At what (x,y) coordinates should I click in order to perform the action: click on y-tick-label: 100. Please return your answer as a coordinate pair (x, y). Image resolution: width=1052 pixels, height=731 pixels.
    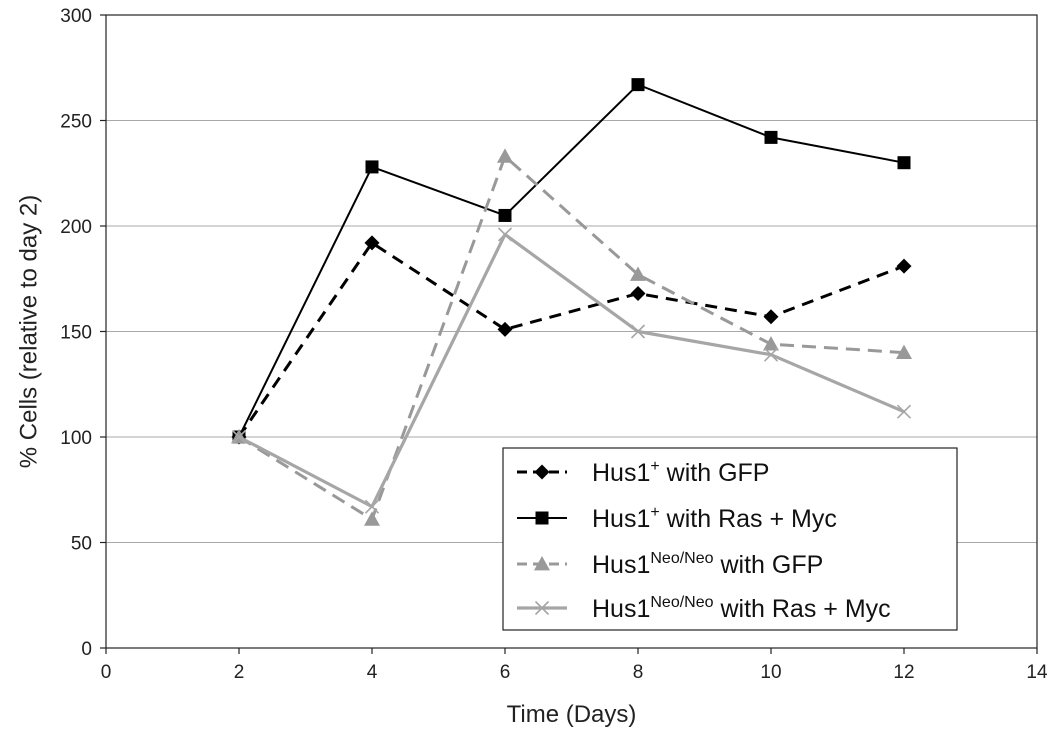
    Looking at the image, I should click on (76, 438).